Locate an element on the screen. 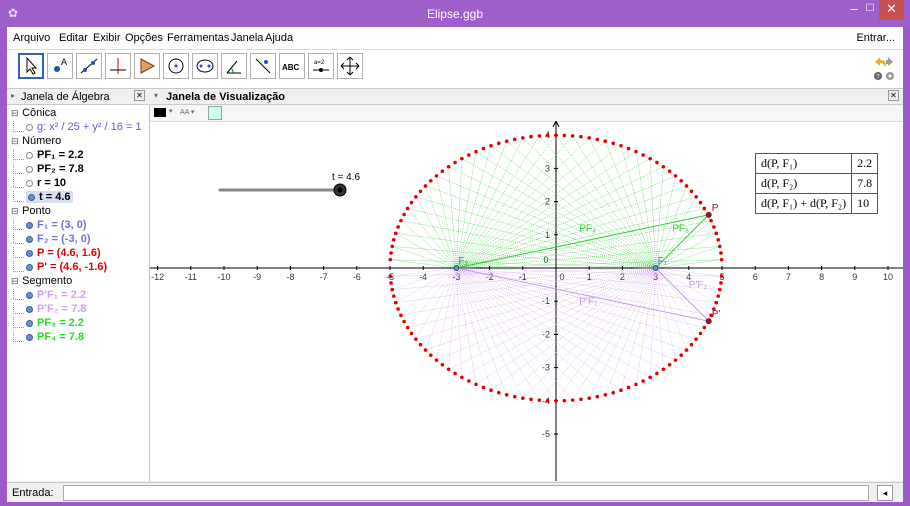 This screenshot has width=910, height=506. category-ponto: ⊟ Ponto is located at coordinates (31, 211).